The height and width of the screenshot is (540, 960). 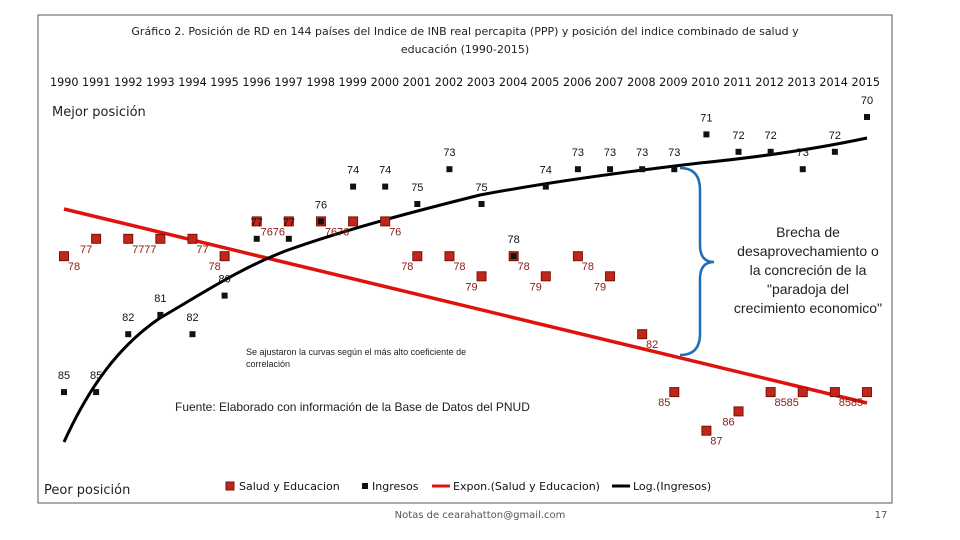 What do you see at coordinates (256, 238) in the screenshot?
I see `point-ingresos-1996` at bounding box center [256, 238].